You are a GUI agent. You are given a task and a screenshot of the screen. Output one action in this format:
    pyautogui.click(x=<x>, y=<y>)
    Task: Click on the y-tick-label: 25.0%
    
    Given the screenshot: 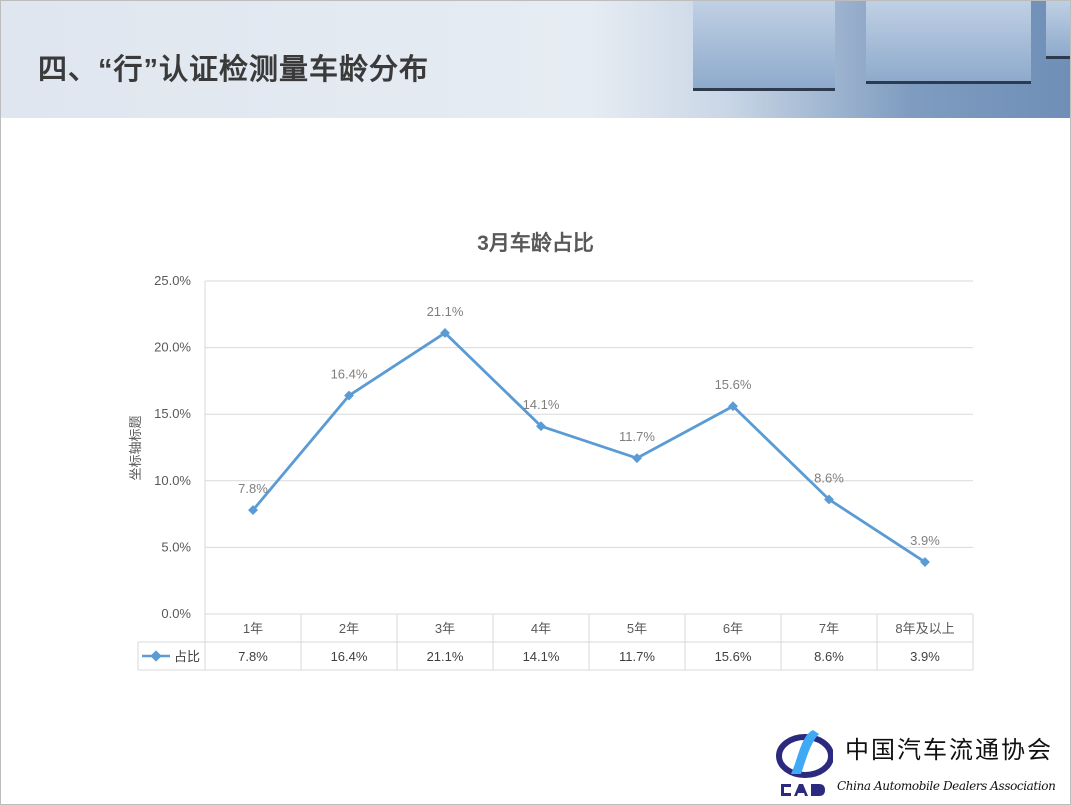 What is the action you would take?
    pyautogui.click(x=172, y=280)
    